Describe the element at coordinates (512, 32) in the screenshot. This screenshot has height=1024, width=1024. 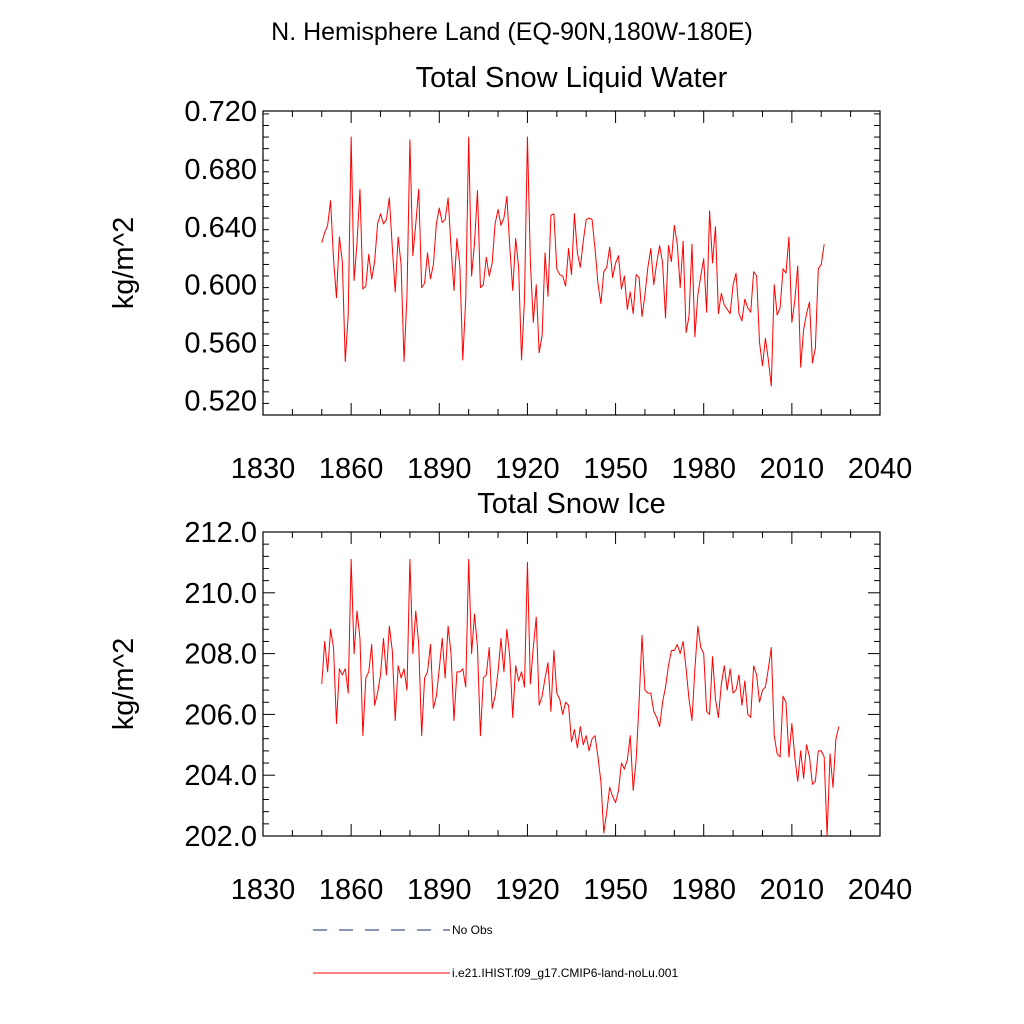
I see `figure-title: N. Hemisphere Land (EQ-90N,180W-180E)` at that location.